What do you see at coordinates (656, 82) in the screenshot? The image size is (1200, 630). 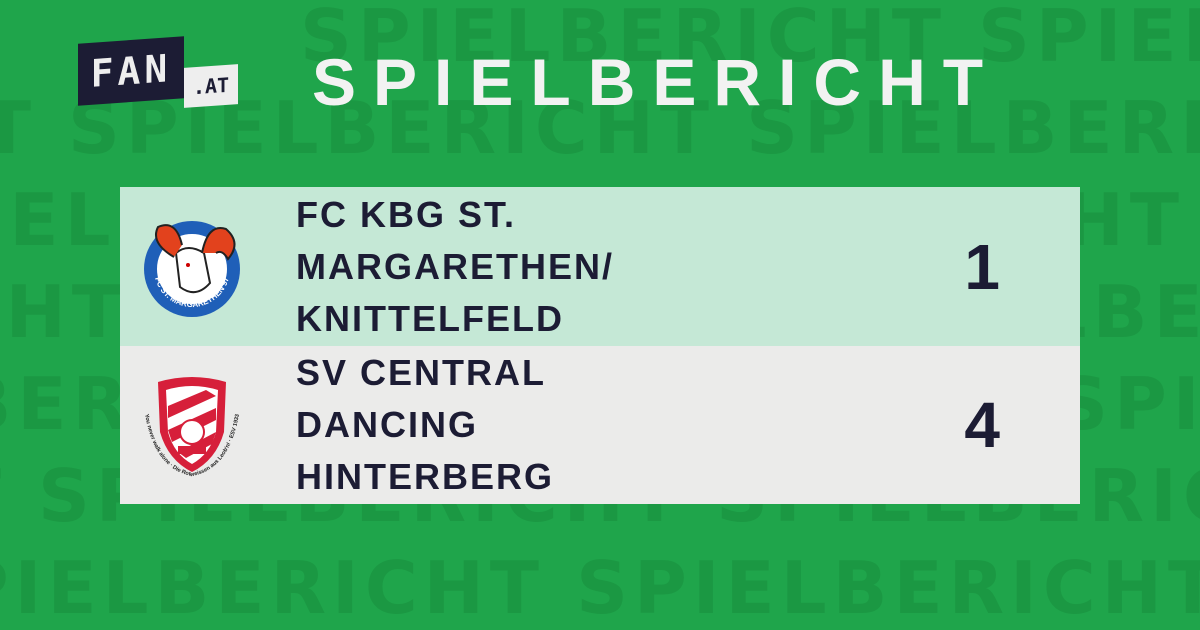 I see `page-title: SPIELBERICHT` at bounding box center [656, 82].